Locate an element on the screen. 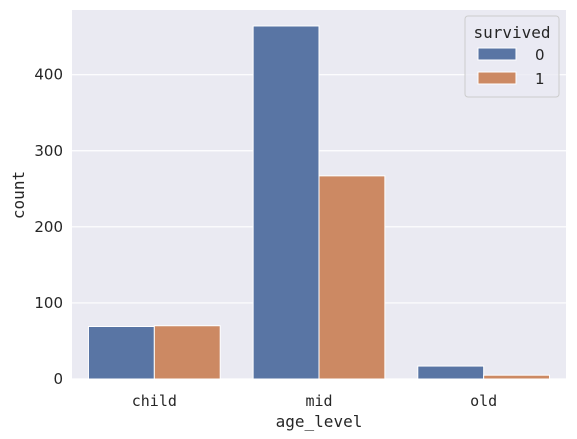 This screenshot has height=439, width=577. legend-items: 01 is located at coordinates (511, 67).